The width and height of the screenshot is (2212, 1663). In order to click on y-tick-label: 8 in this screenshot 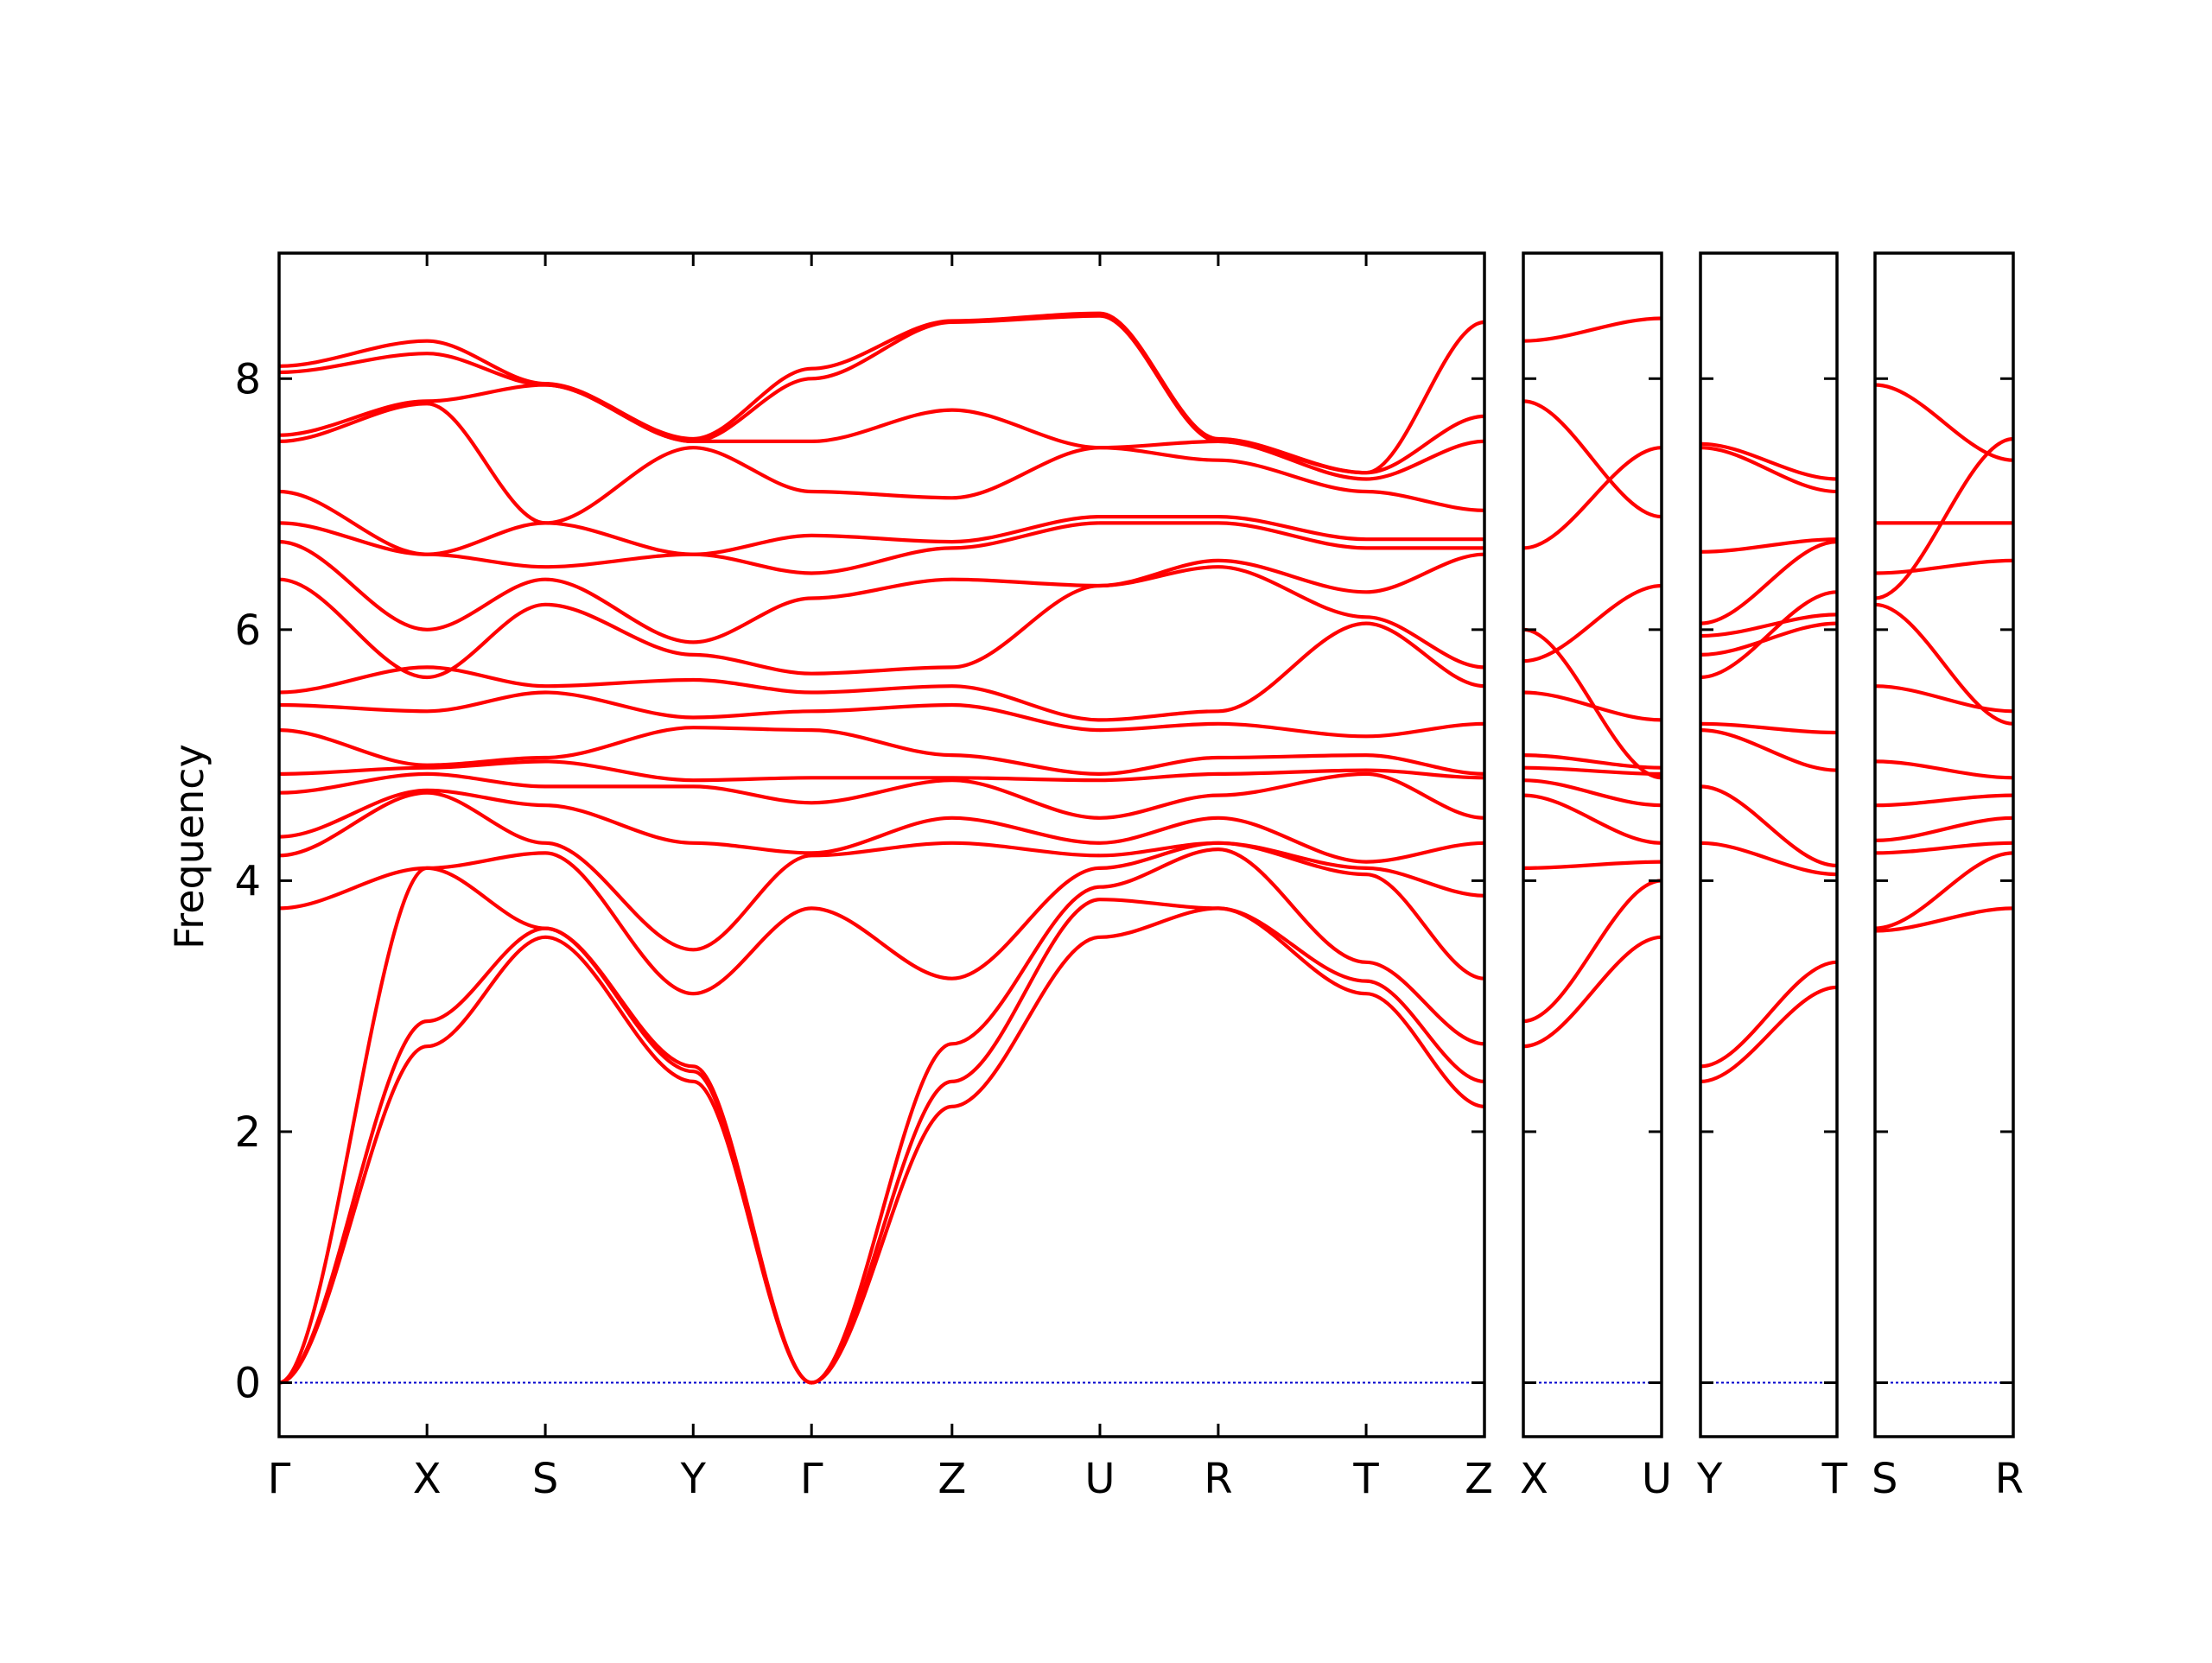, I will do `click(247, 379)`.